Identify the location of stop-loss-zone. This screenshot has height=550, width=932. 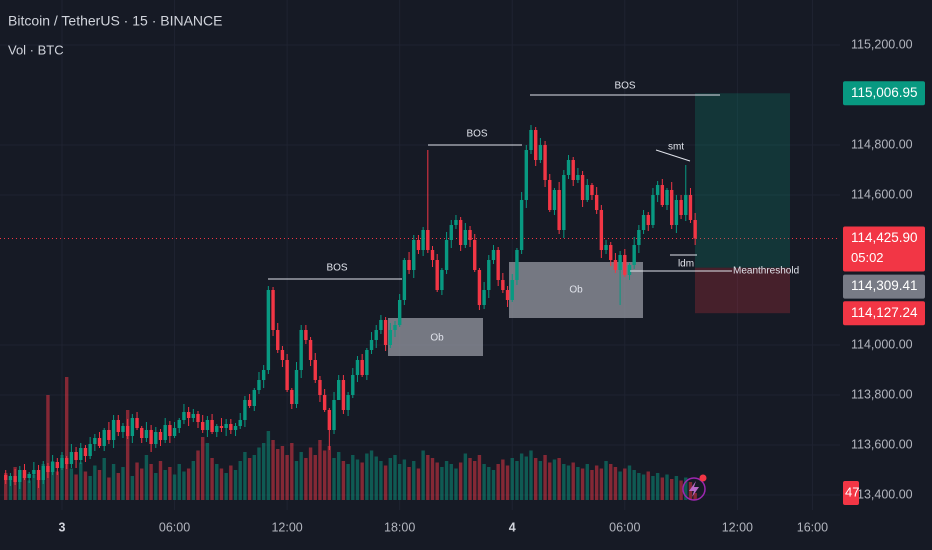
(742, 290).